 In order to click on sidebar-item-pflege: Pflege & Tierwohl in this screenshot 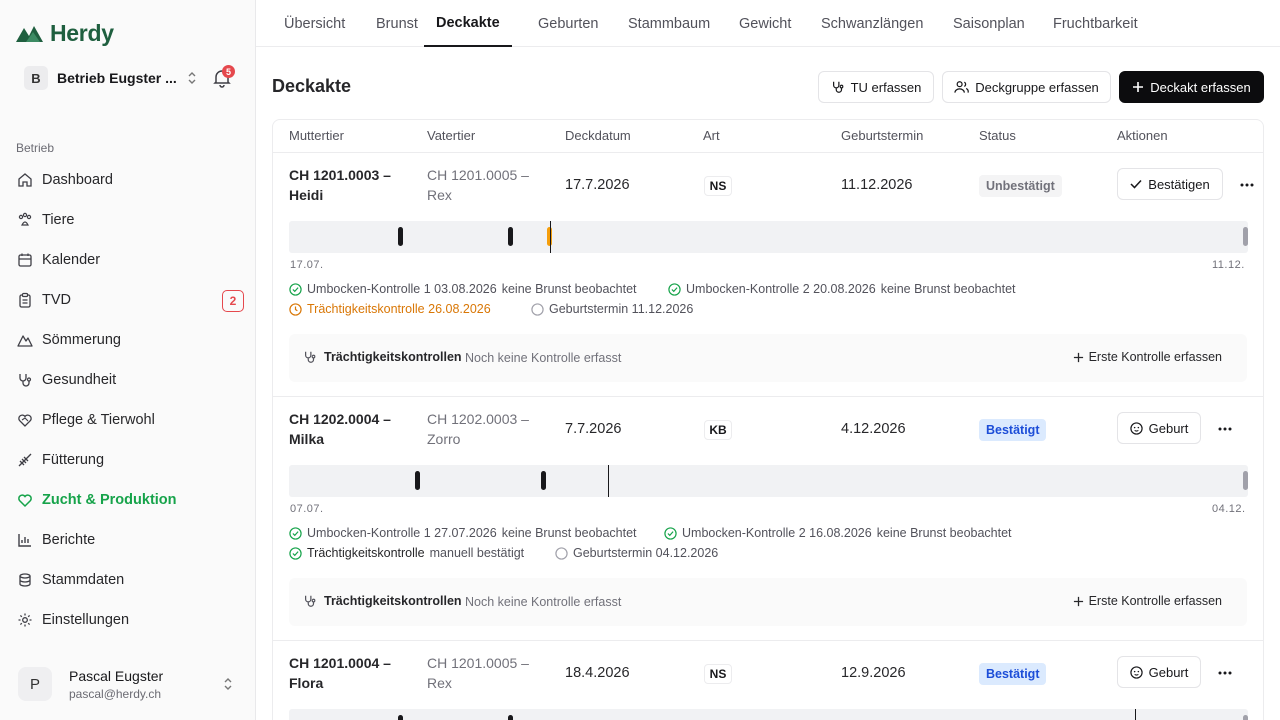, I will do `click(128, 420)`.